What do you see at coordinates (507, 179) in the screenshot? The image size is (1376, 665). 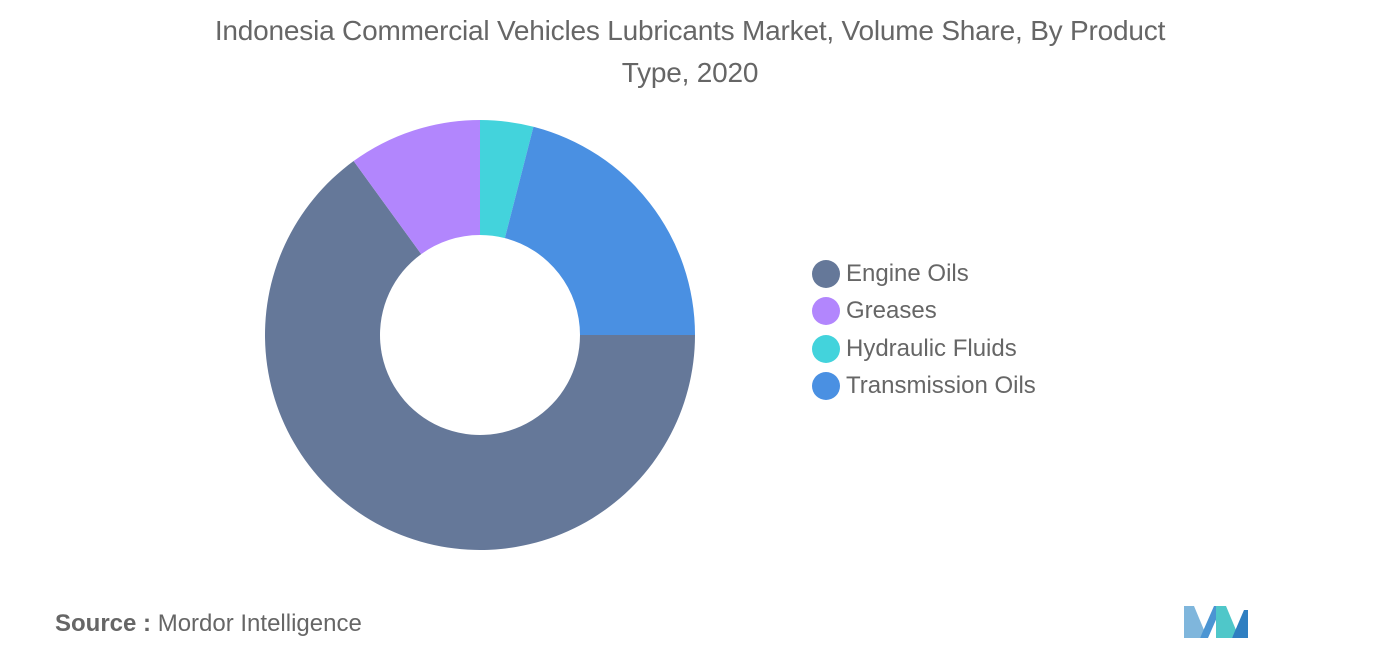 I see `slice-hydraulic-fluids` at bounding box center [507, 179].